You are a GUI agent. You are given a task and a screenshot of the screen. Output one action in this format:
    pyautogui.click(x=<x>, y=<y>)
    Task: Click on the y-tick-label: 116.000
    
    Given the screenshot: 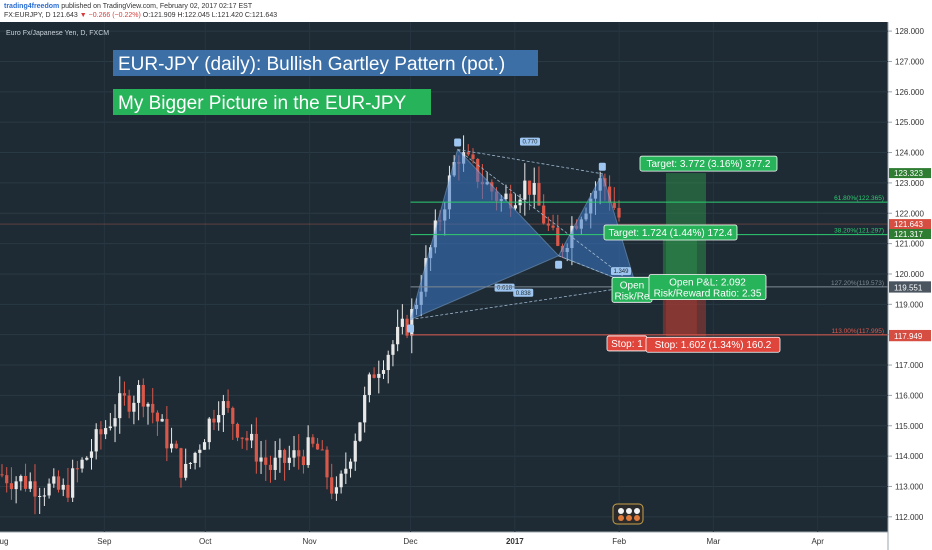 What is the action you would take?
    pyautogui.click(x=909, y=395)
    